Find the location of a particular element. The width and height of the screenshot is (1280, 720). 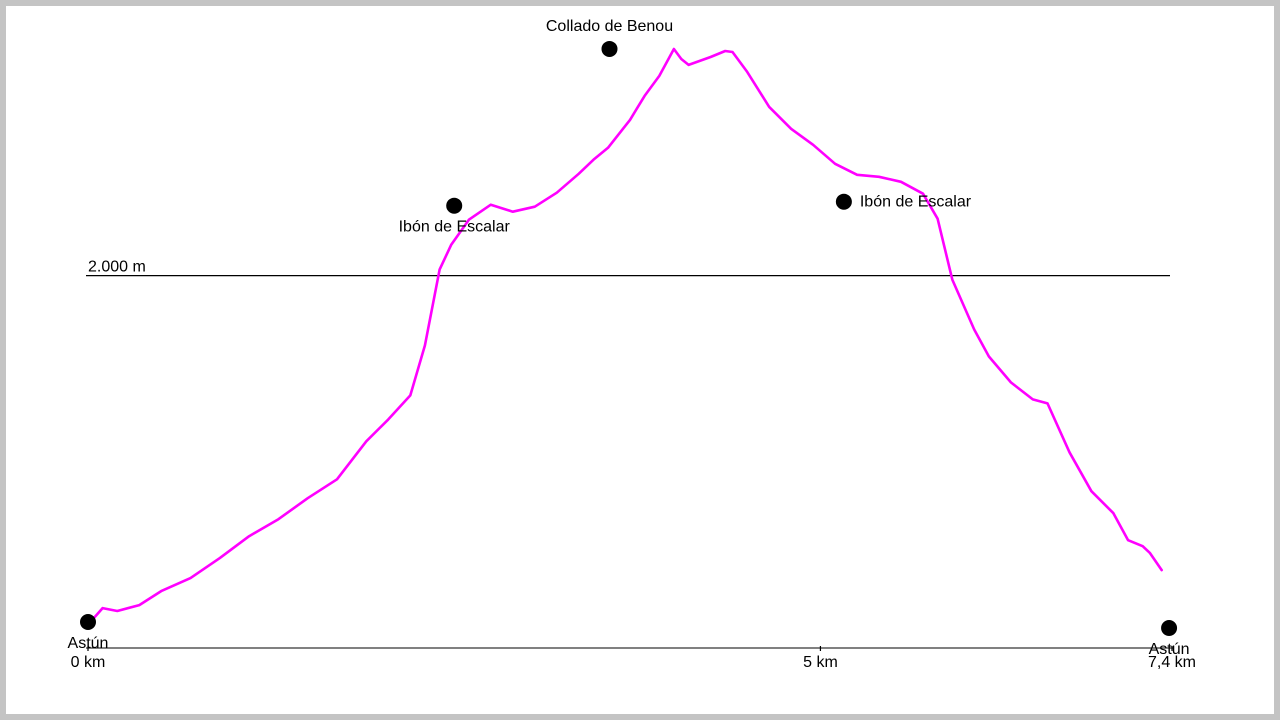

x-tick-label: 0 km is located at coordinates (88, 662).